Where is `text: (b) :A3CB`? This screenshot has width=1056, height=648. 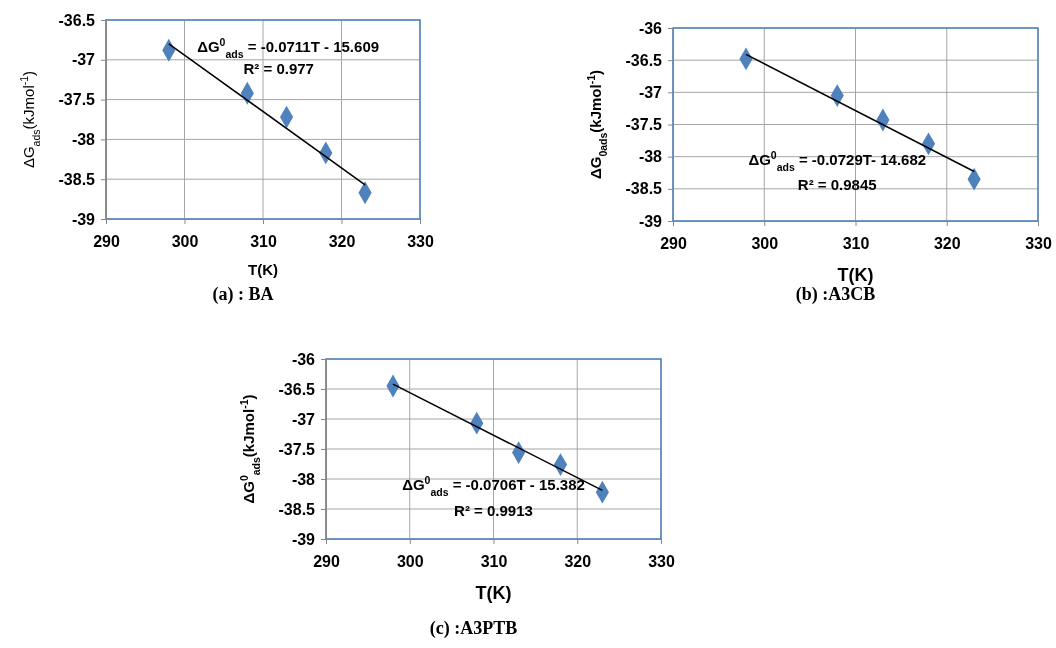
text: (b) :A3CB is located at coordinates (835, 294).